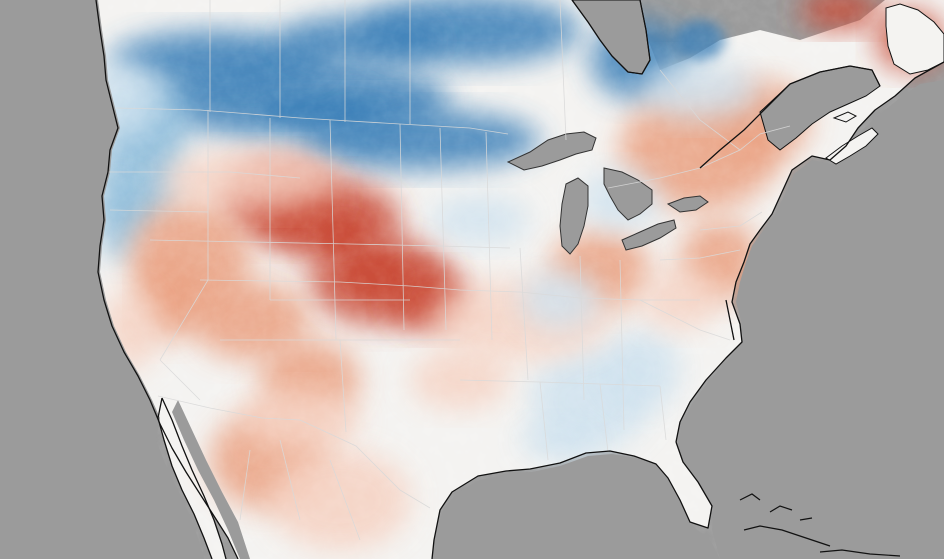 The width and height of the screenshot is (944, 559). What do you see at coordinates (294, 452) in the screenshot?
I see `us-mexico-border` at bounding box center [294, 452].